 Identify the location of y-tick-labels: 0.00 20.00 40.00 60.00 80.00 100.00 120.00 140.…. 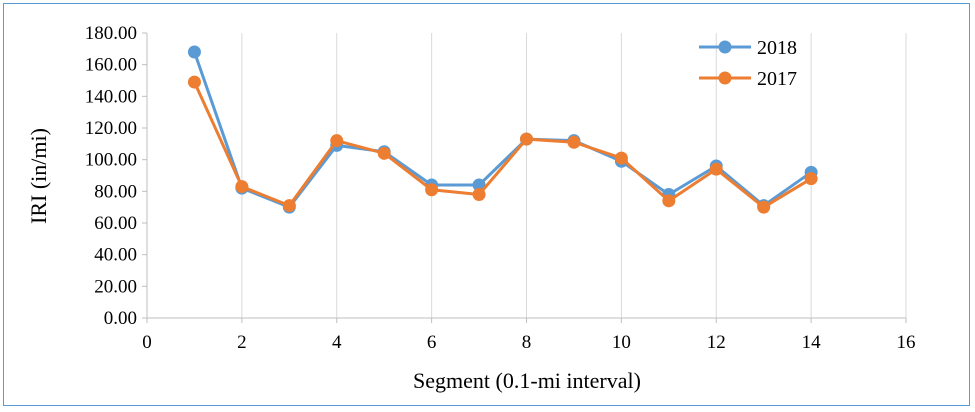
(111, 176).